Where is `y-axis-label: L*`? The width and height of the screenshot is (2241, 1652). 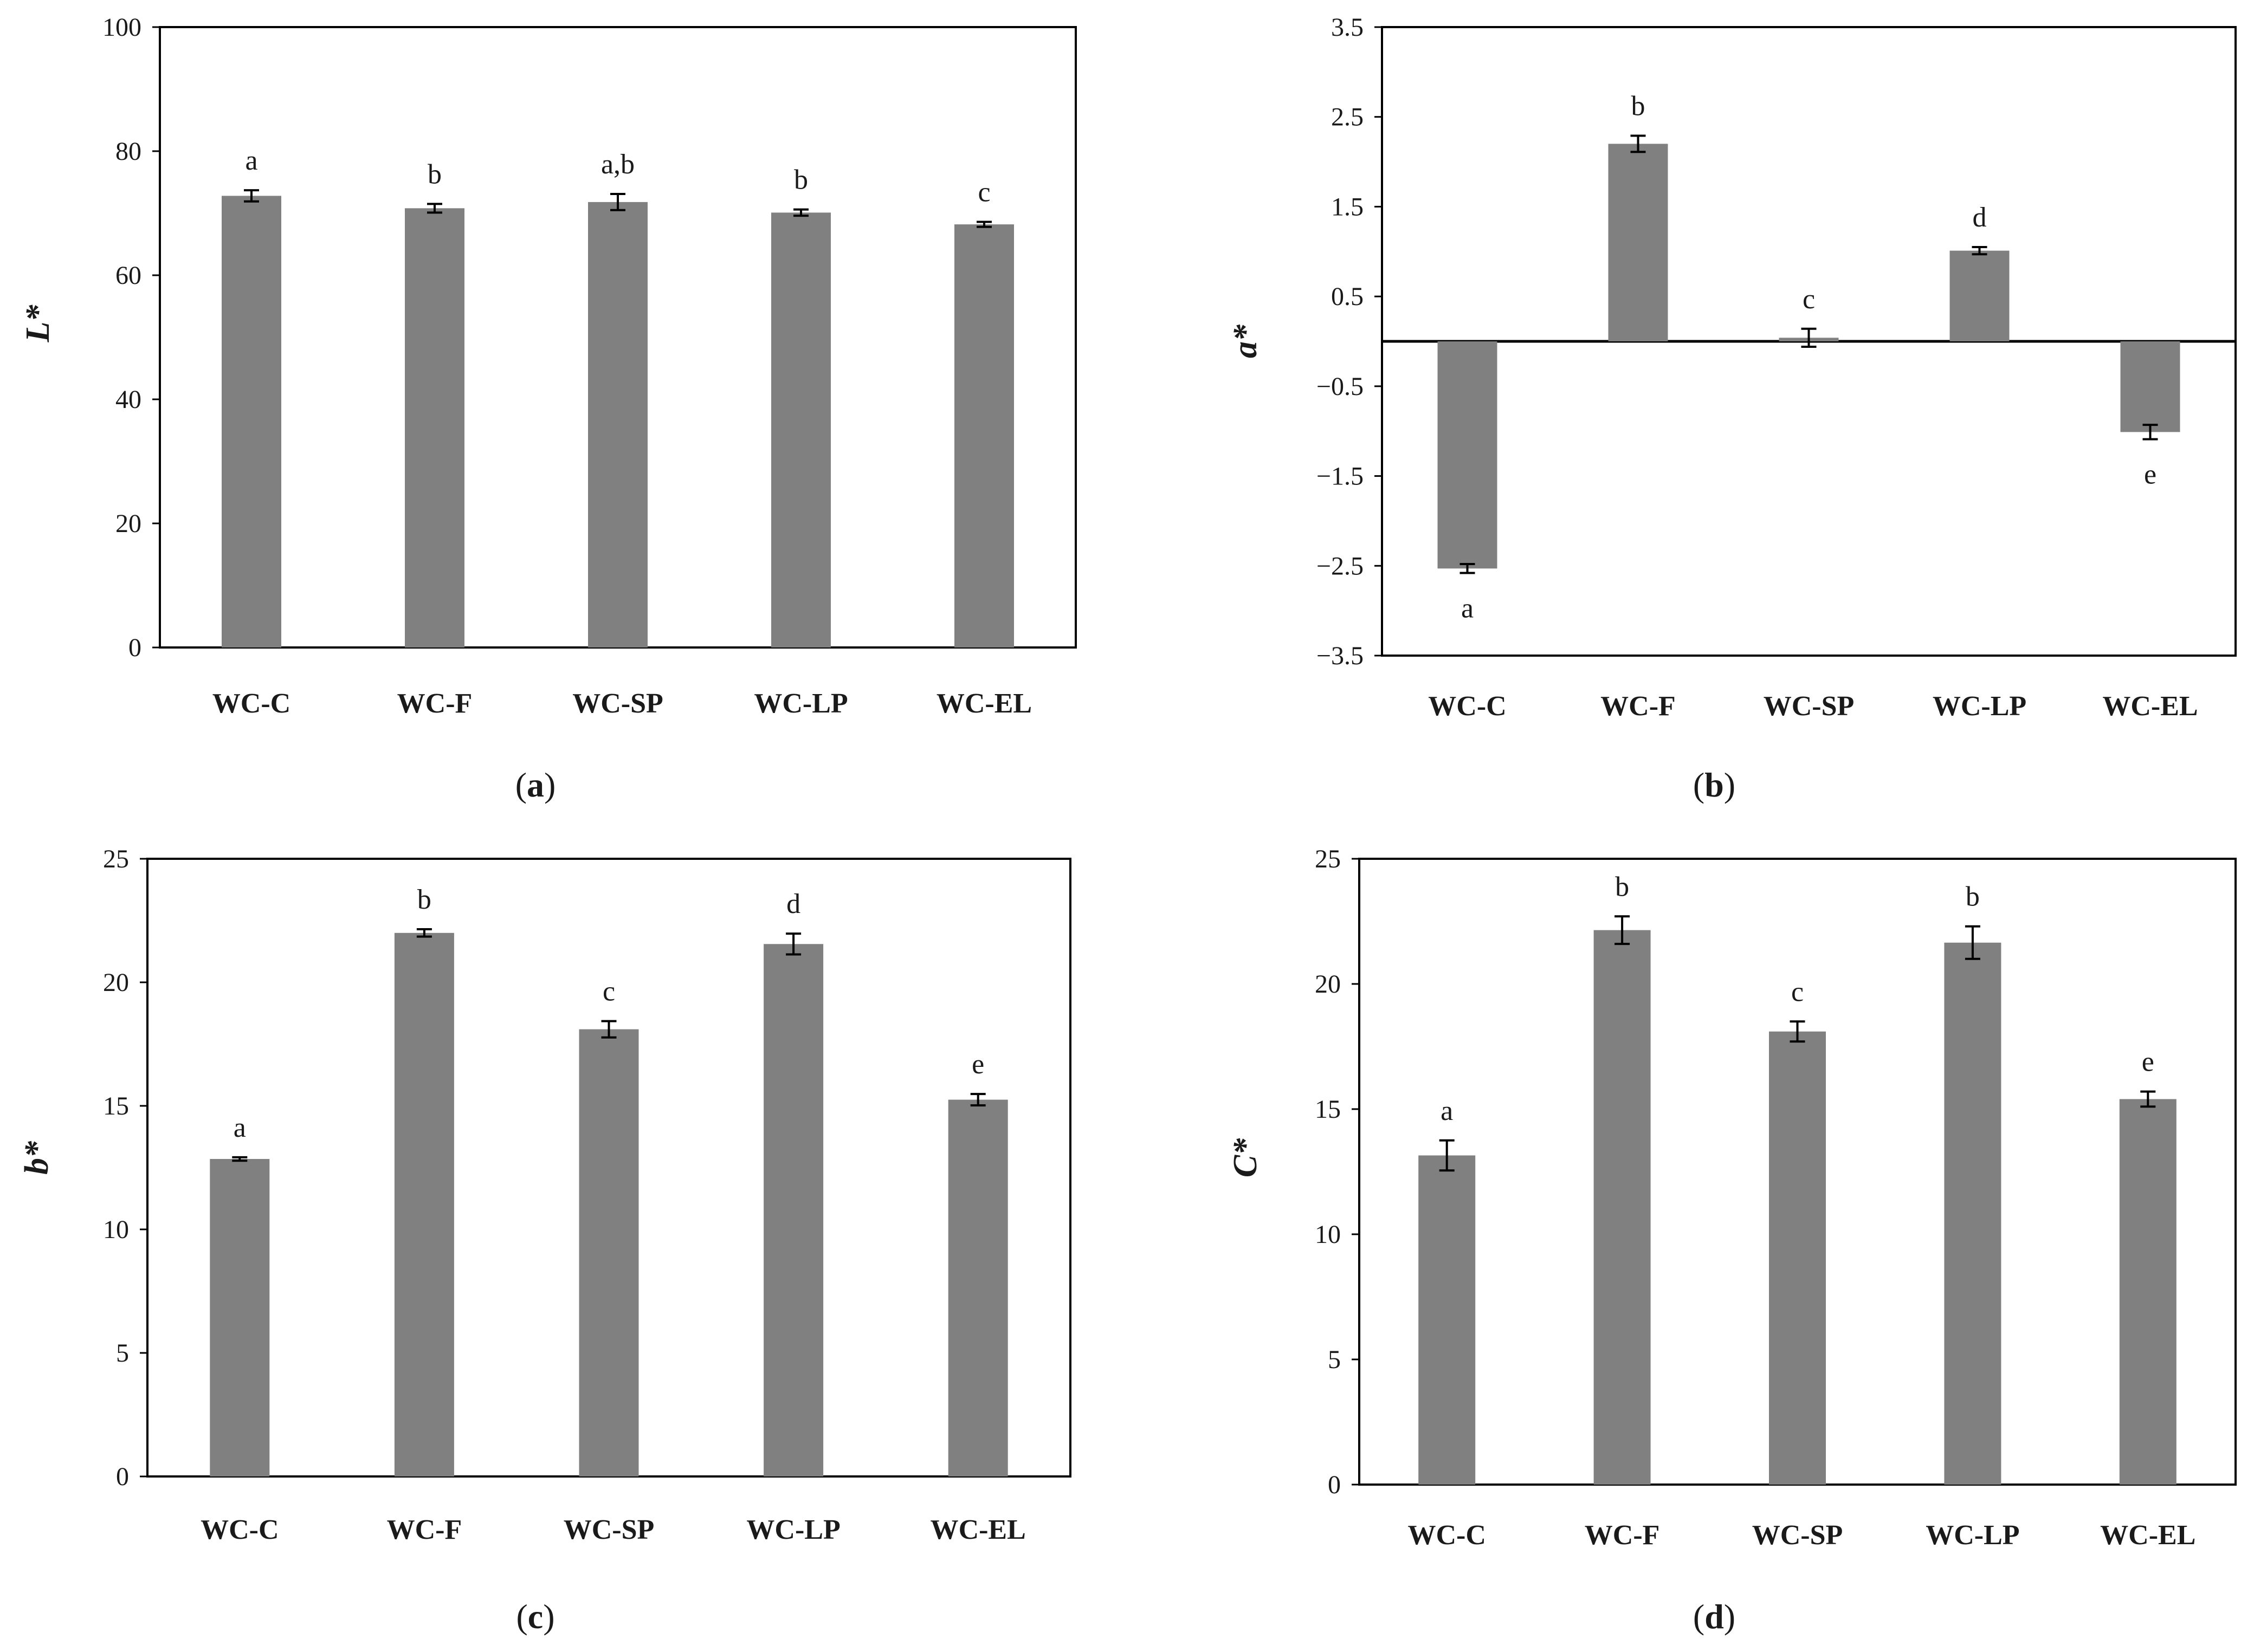
y-axis-label: L* is located at coordinates (38, 324).